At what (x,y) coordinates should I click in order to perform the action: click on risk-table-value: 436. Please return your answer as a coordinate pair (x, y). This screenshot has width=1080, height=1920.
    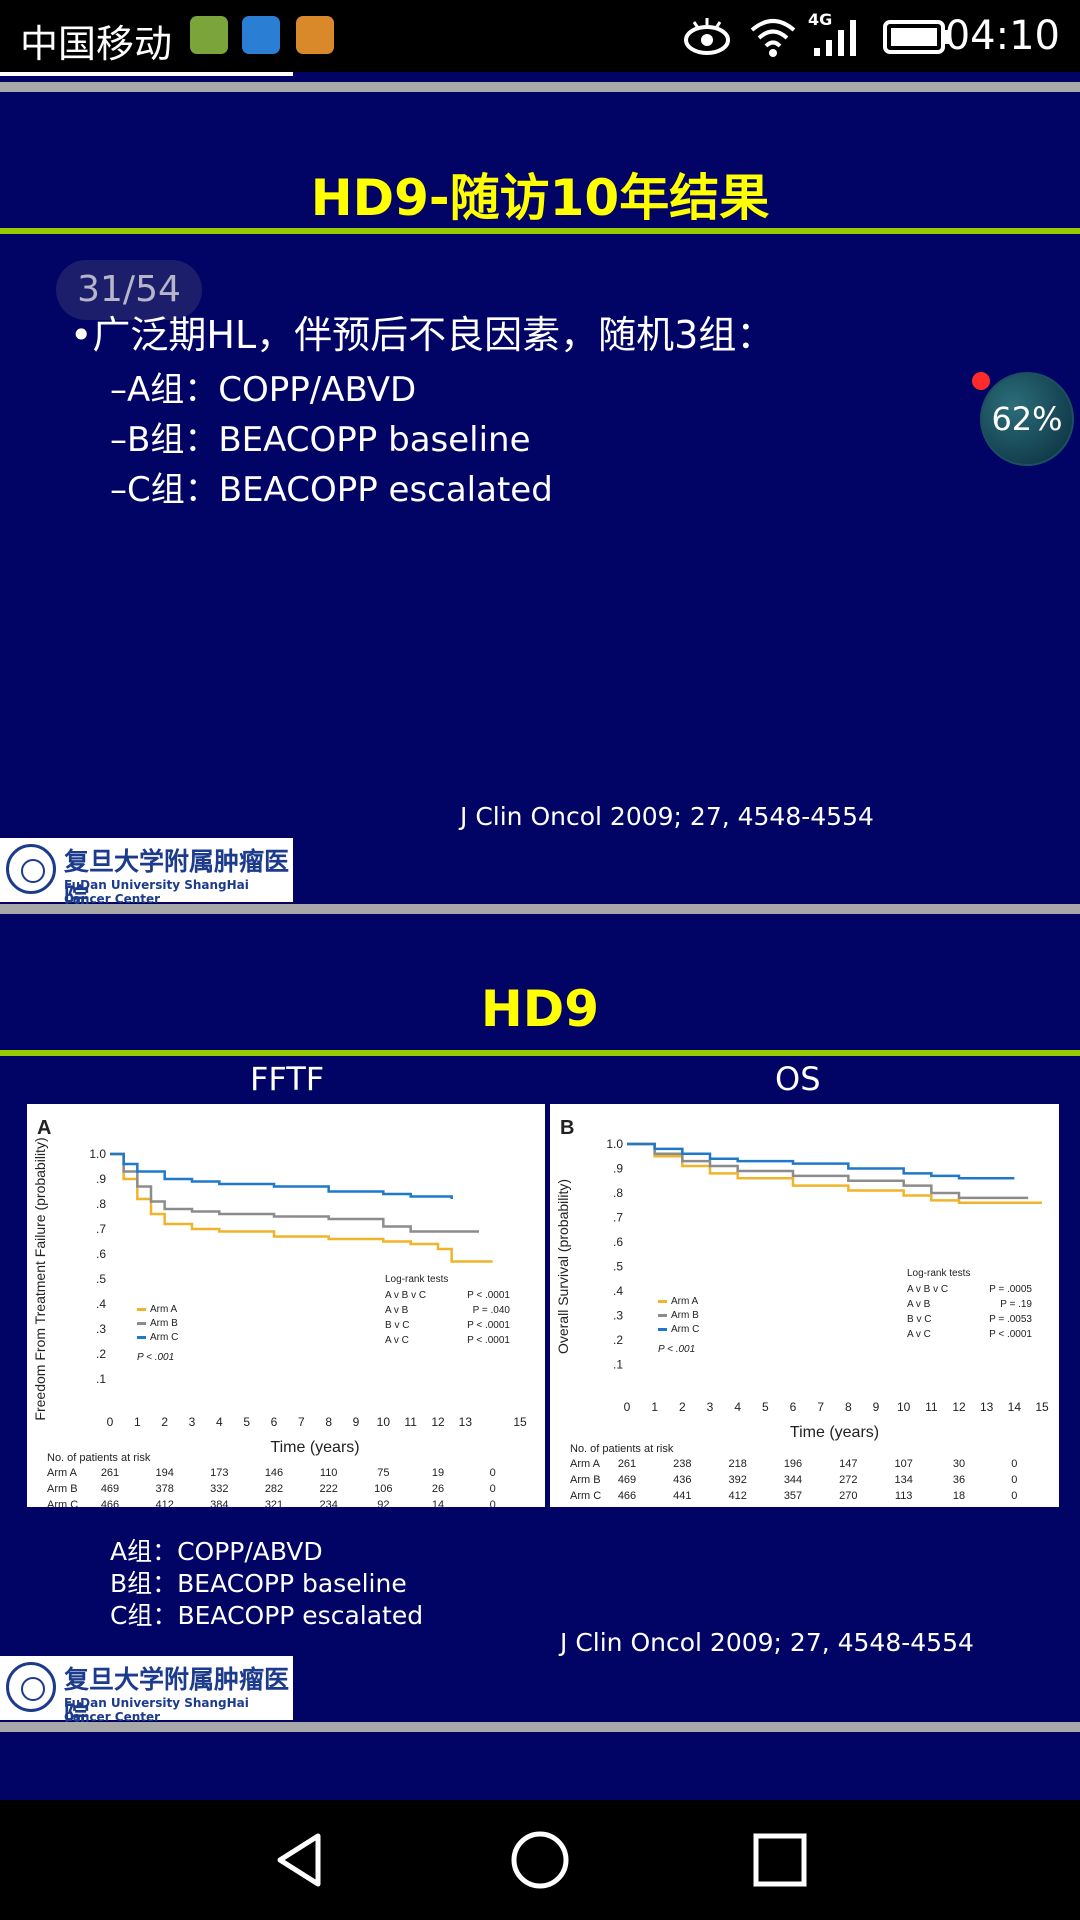
    Looking at the image, I should click on (682, 1480).